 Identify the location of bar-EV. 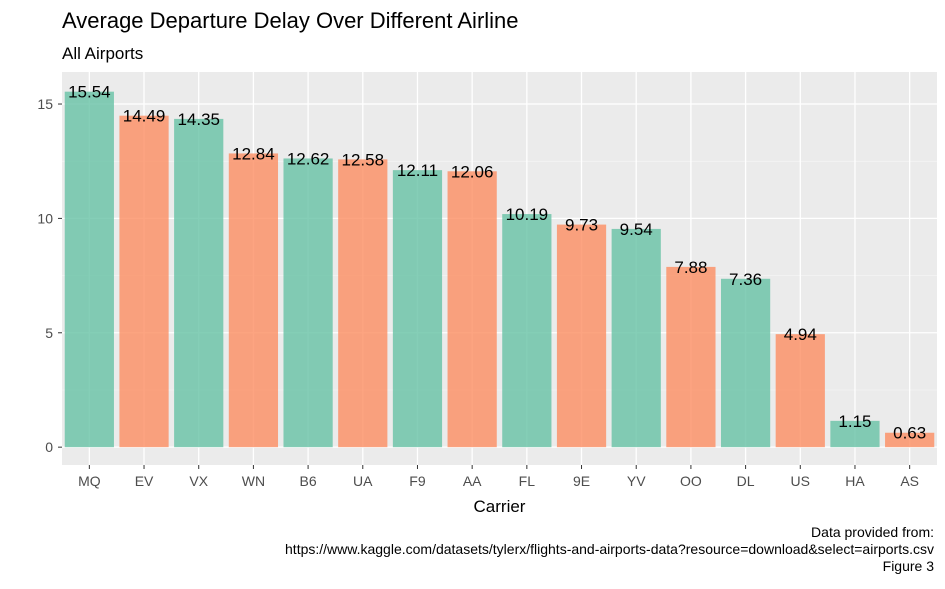
(144, 281).